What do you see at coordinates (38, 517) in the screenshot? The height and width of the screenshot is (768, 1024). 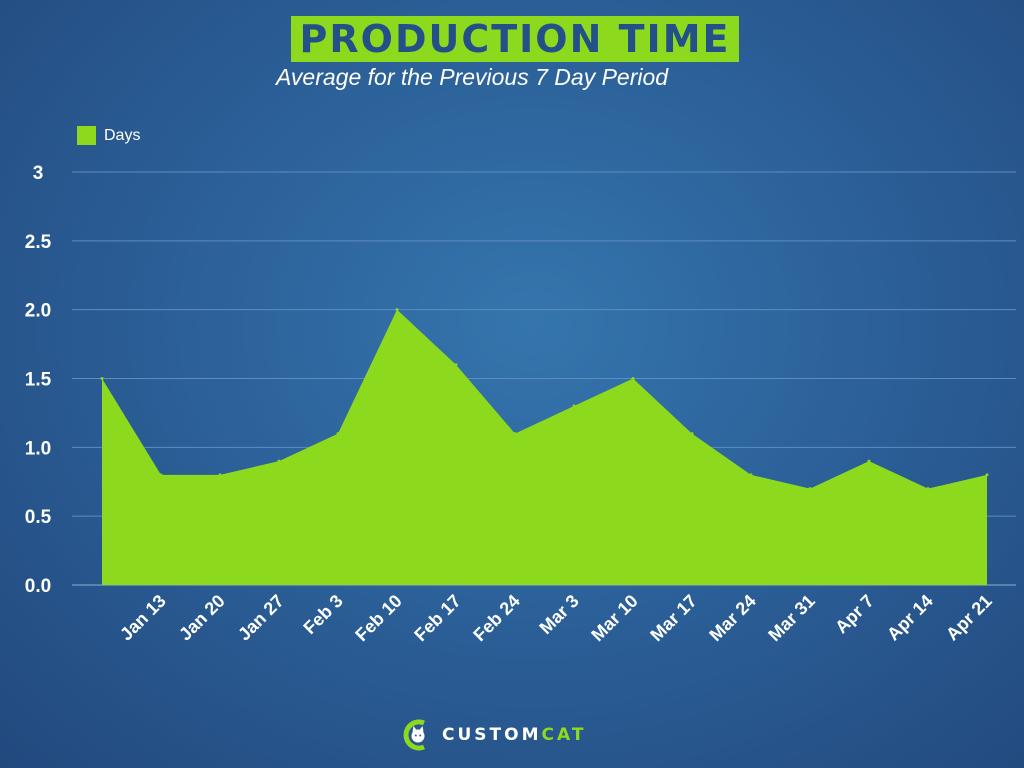 I see `y-tick-label: 0.5` at bounding box center [38, 517].